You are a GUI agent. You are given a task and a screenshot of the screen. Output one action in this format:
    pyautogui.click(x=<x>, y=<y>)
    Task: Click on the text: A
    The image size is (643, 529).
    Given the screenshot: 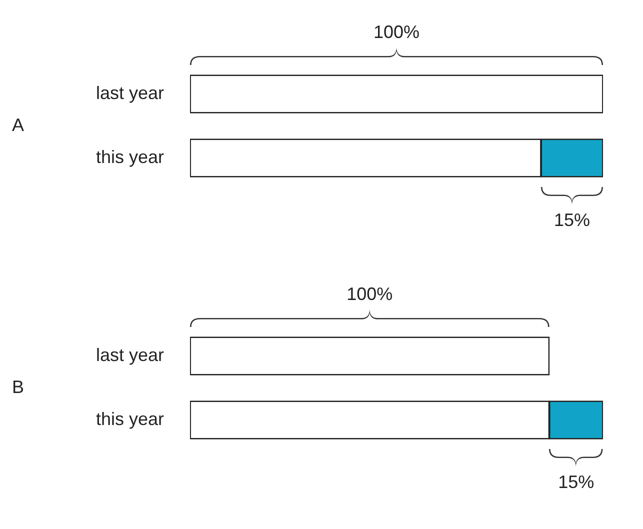 What is the action you would take?
    pyautogui.click(x=18, y=124)
    